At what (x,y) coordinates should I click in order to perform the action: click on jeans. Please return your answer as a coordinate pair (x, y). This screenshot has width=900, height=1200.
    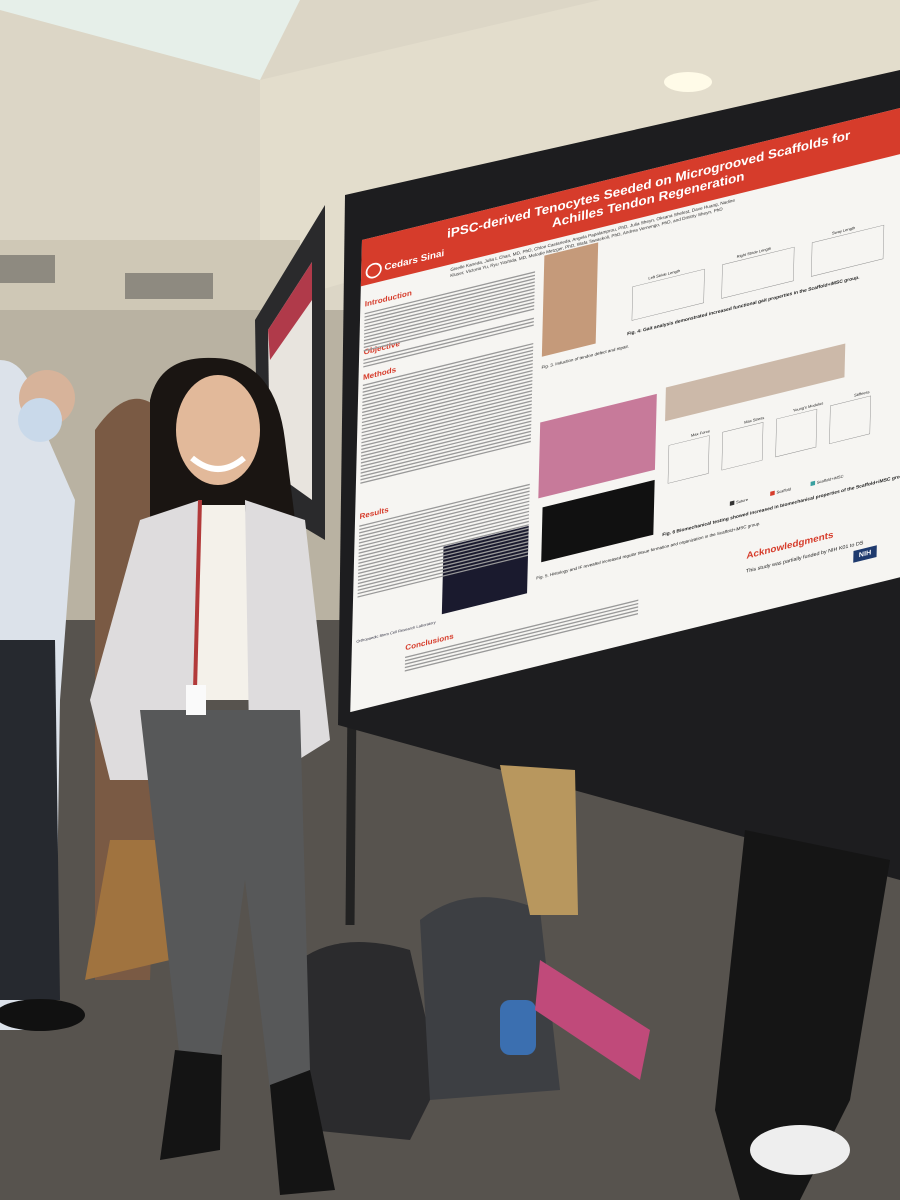
    Looking at the image, I should click on (225, 900).